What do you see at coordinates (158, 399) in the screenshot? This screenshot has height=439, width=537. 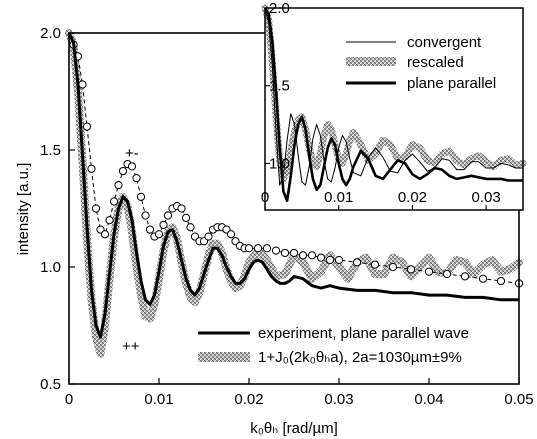 I see `main-x-tick-label: 0.01` at bounding box center [158, 399].